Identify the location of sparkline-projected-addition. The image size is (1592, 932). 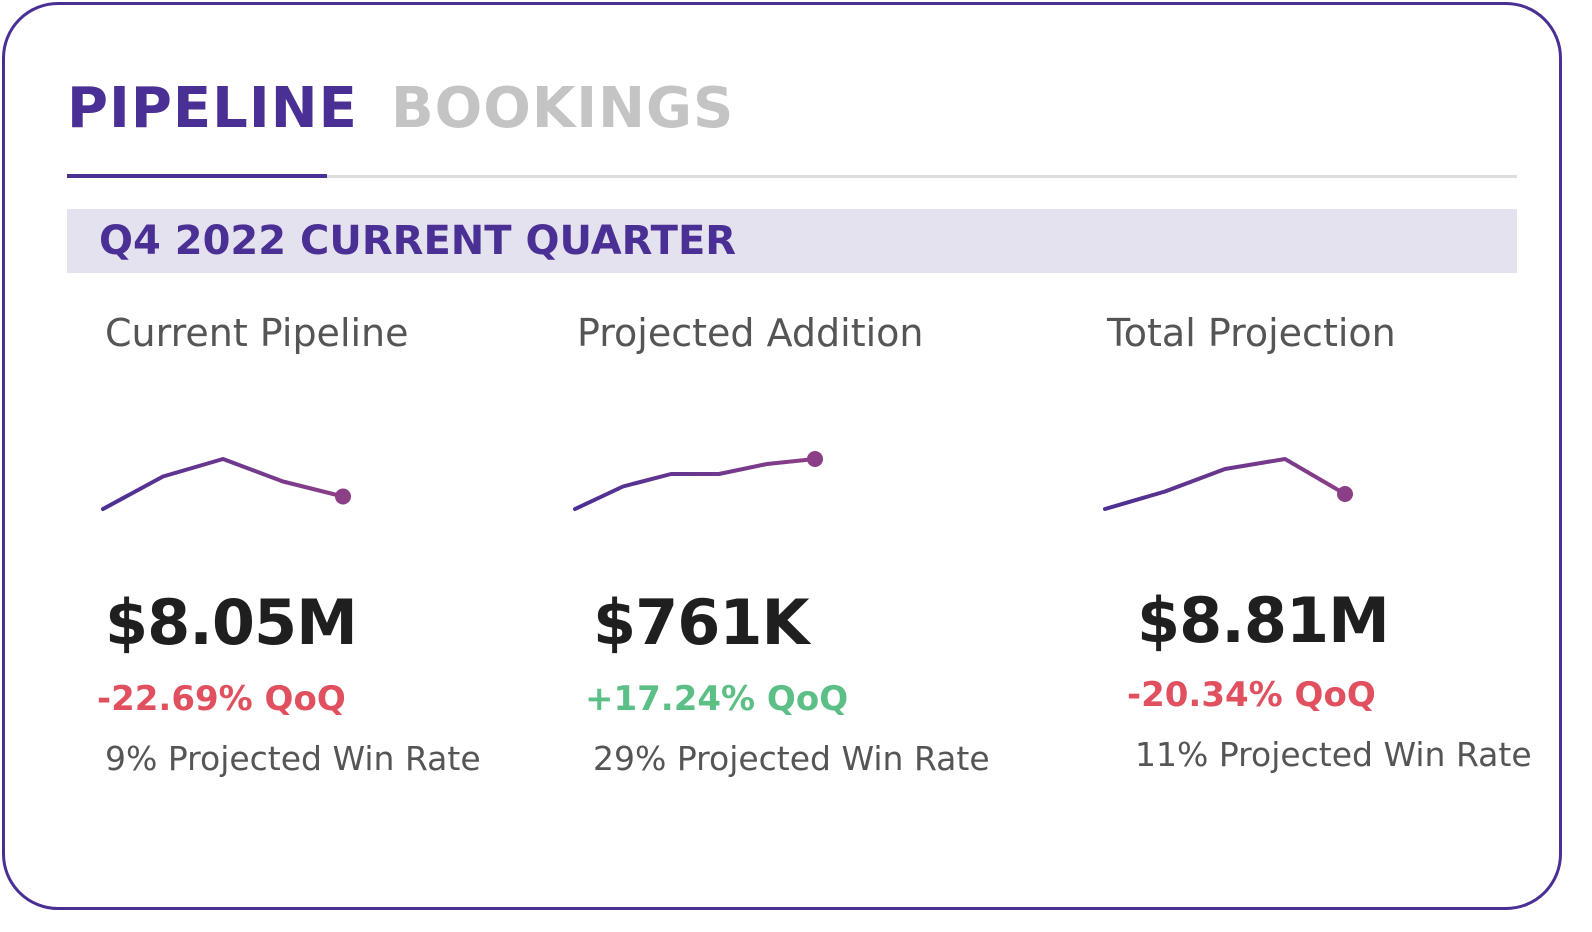
(698, 481).